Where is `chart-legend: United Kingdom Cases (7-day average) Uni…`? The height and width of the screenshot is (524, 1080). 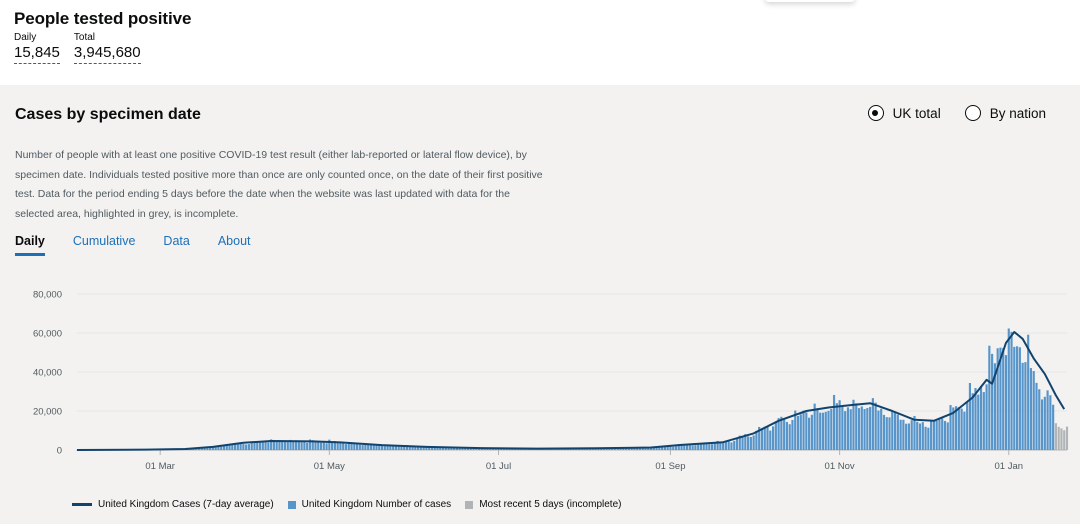
chart-legend: United Kingdom Cases (7-day average) Uni… is located at coordinates (346, 504).